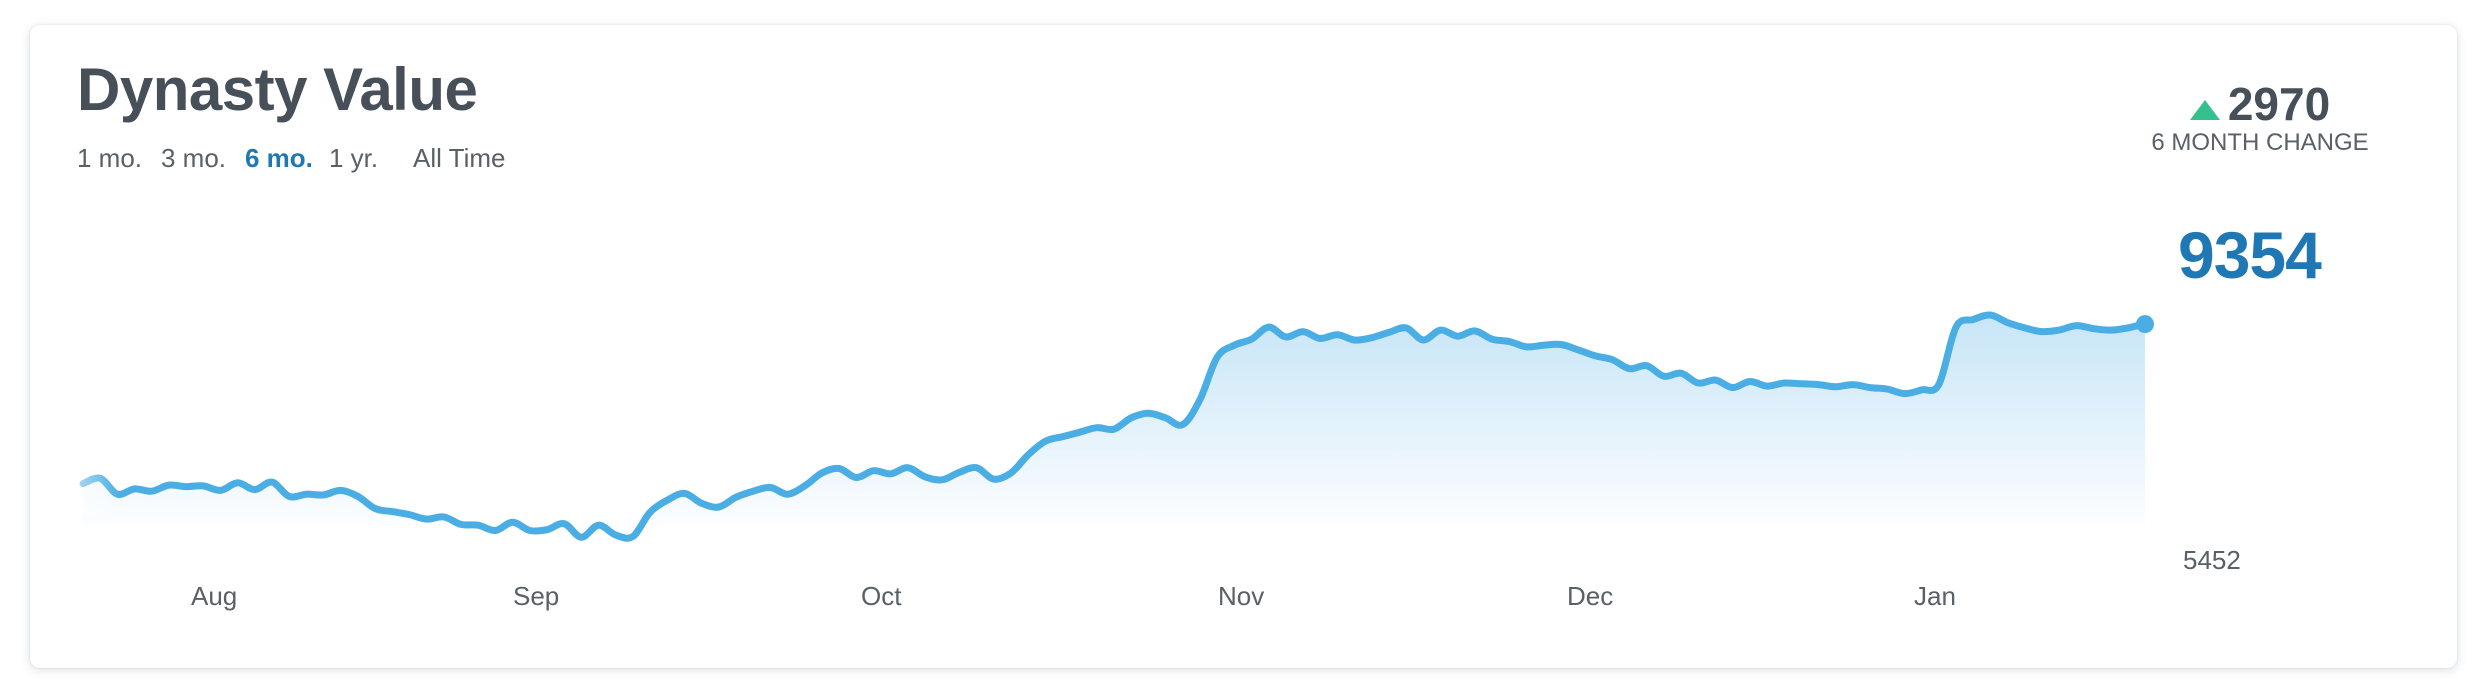 The height and width of the screenshot is (699, 2490). I want to click on change-summary: 2970 6 MONTH CHANGE, so click(2260, 117).